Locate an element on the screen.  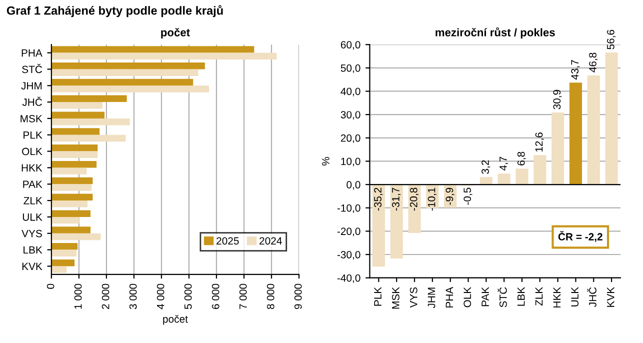
data-label: 6,8 is located at coordinates (521, 159).